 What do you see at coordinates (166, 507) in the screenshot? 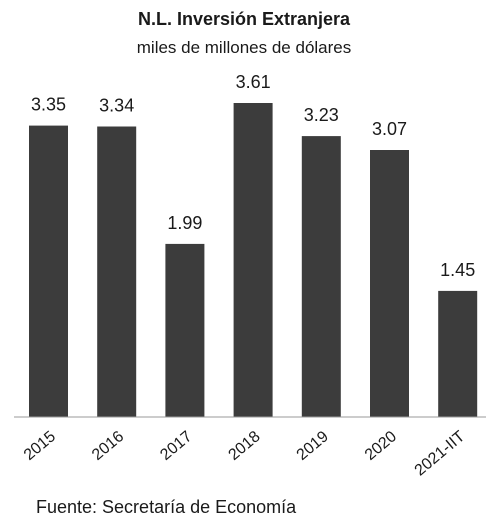
I see `source-note: Fuente: Secretaría de Economía` at bounding box center [166, 507].